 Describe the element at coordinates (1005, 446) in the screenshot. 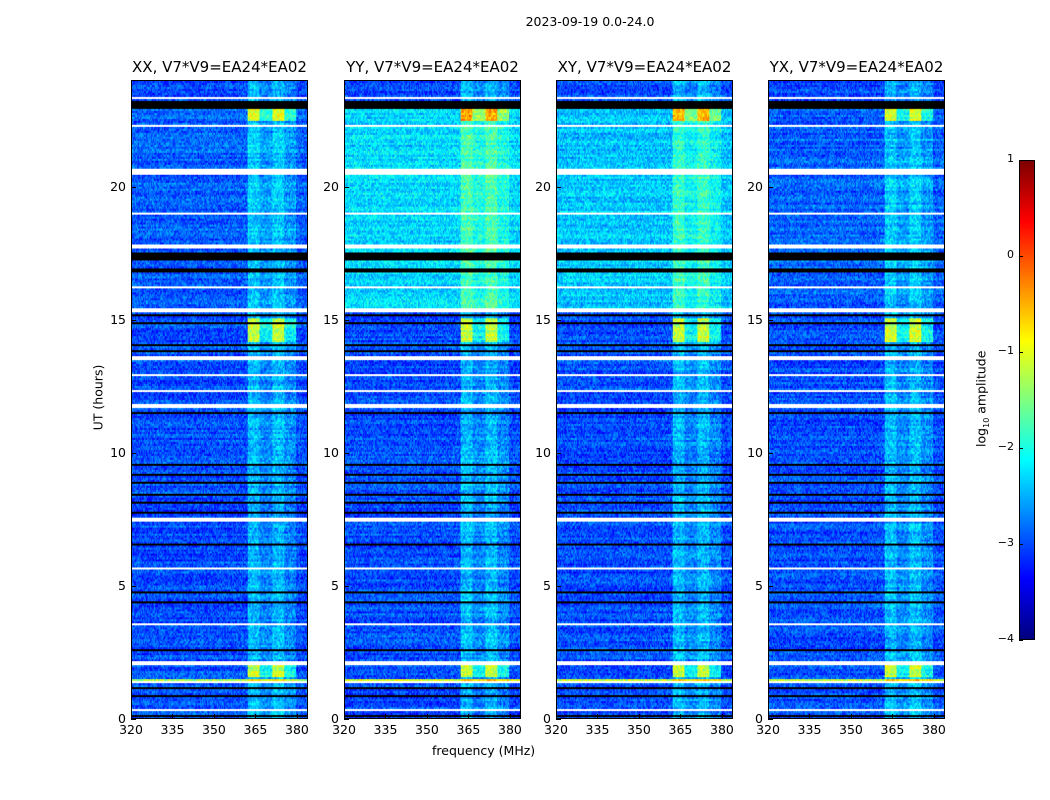

I see `colorbar-tick-label: −2` at that location.